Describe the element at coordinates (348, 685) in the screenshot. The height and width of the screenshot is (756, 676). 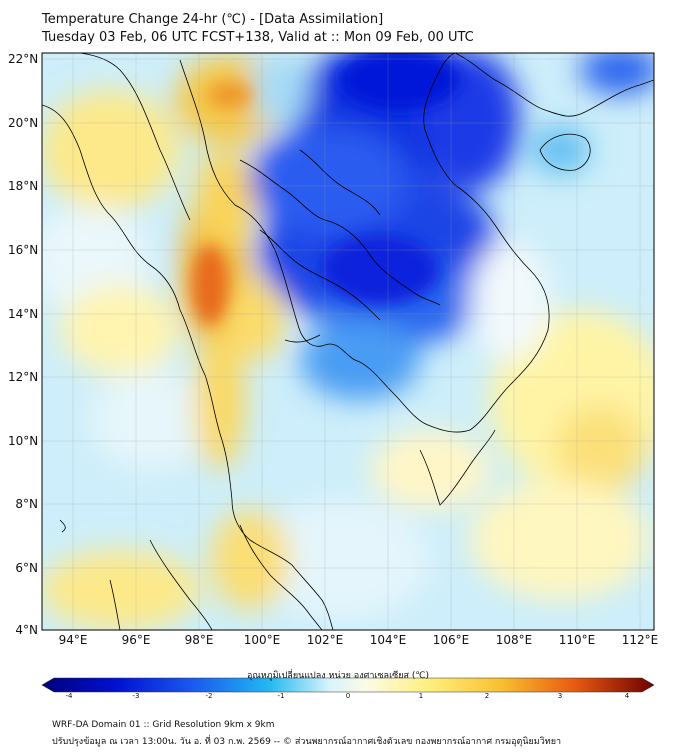
I see `colorbar` at that location.